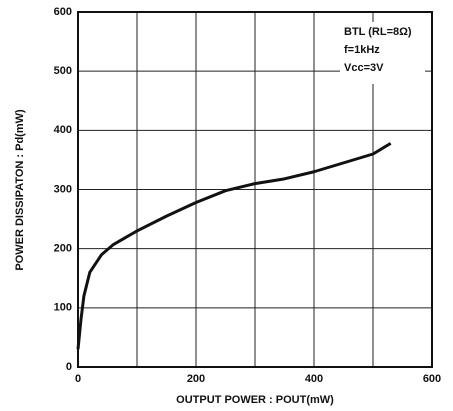  What do you see at coordinates (63, 130) in the screenshot?
I see `y-tick-label: 400` at bounding box center [63, 130].